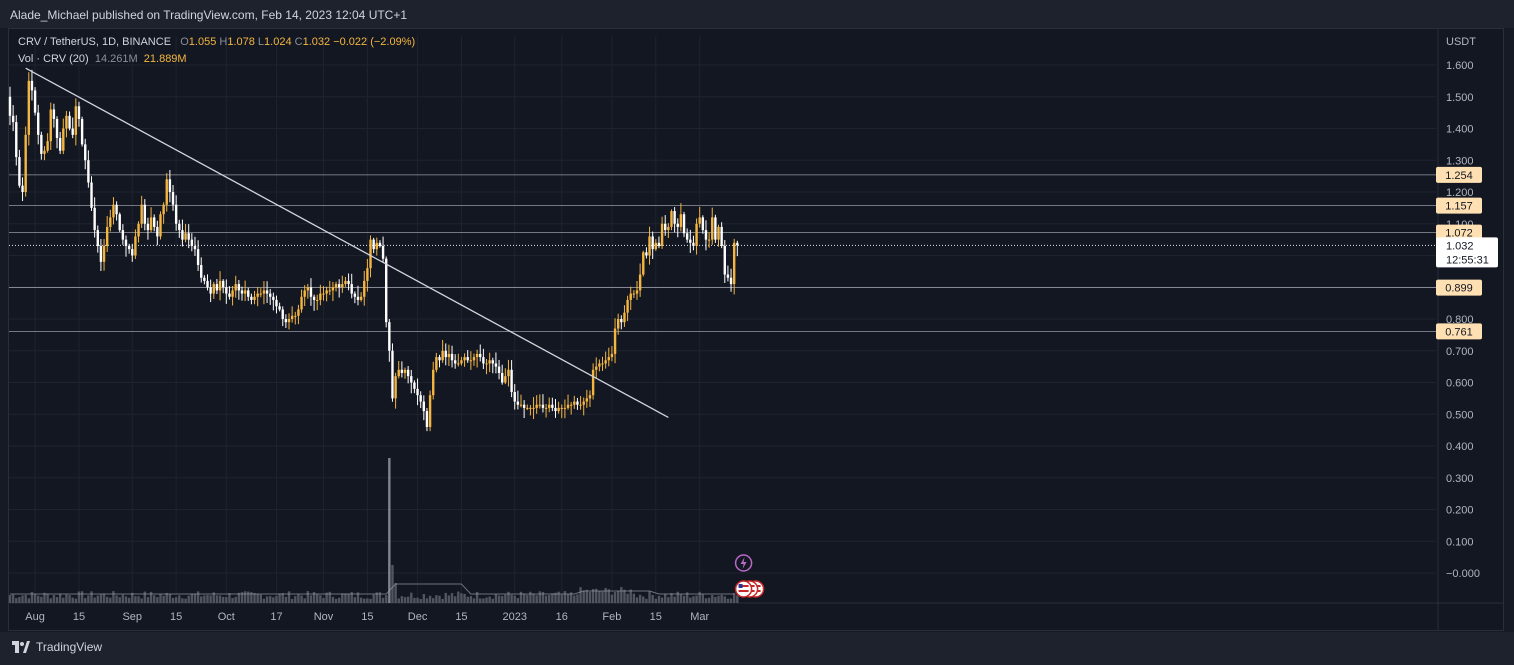 The height and width of the screenshot is (665, 1514). Describe the element at coordinates (95, 42) in the screenshot. I see `symbol-name: CRV / TetherUS, 1D, BINANCE` at that location.